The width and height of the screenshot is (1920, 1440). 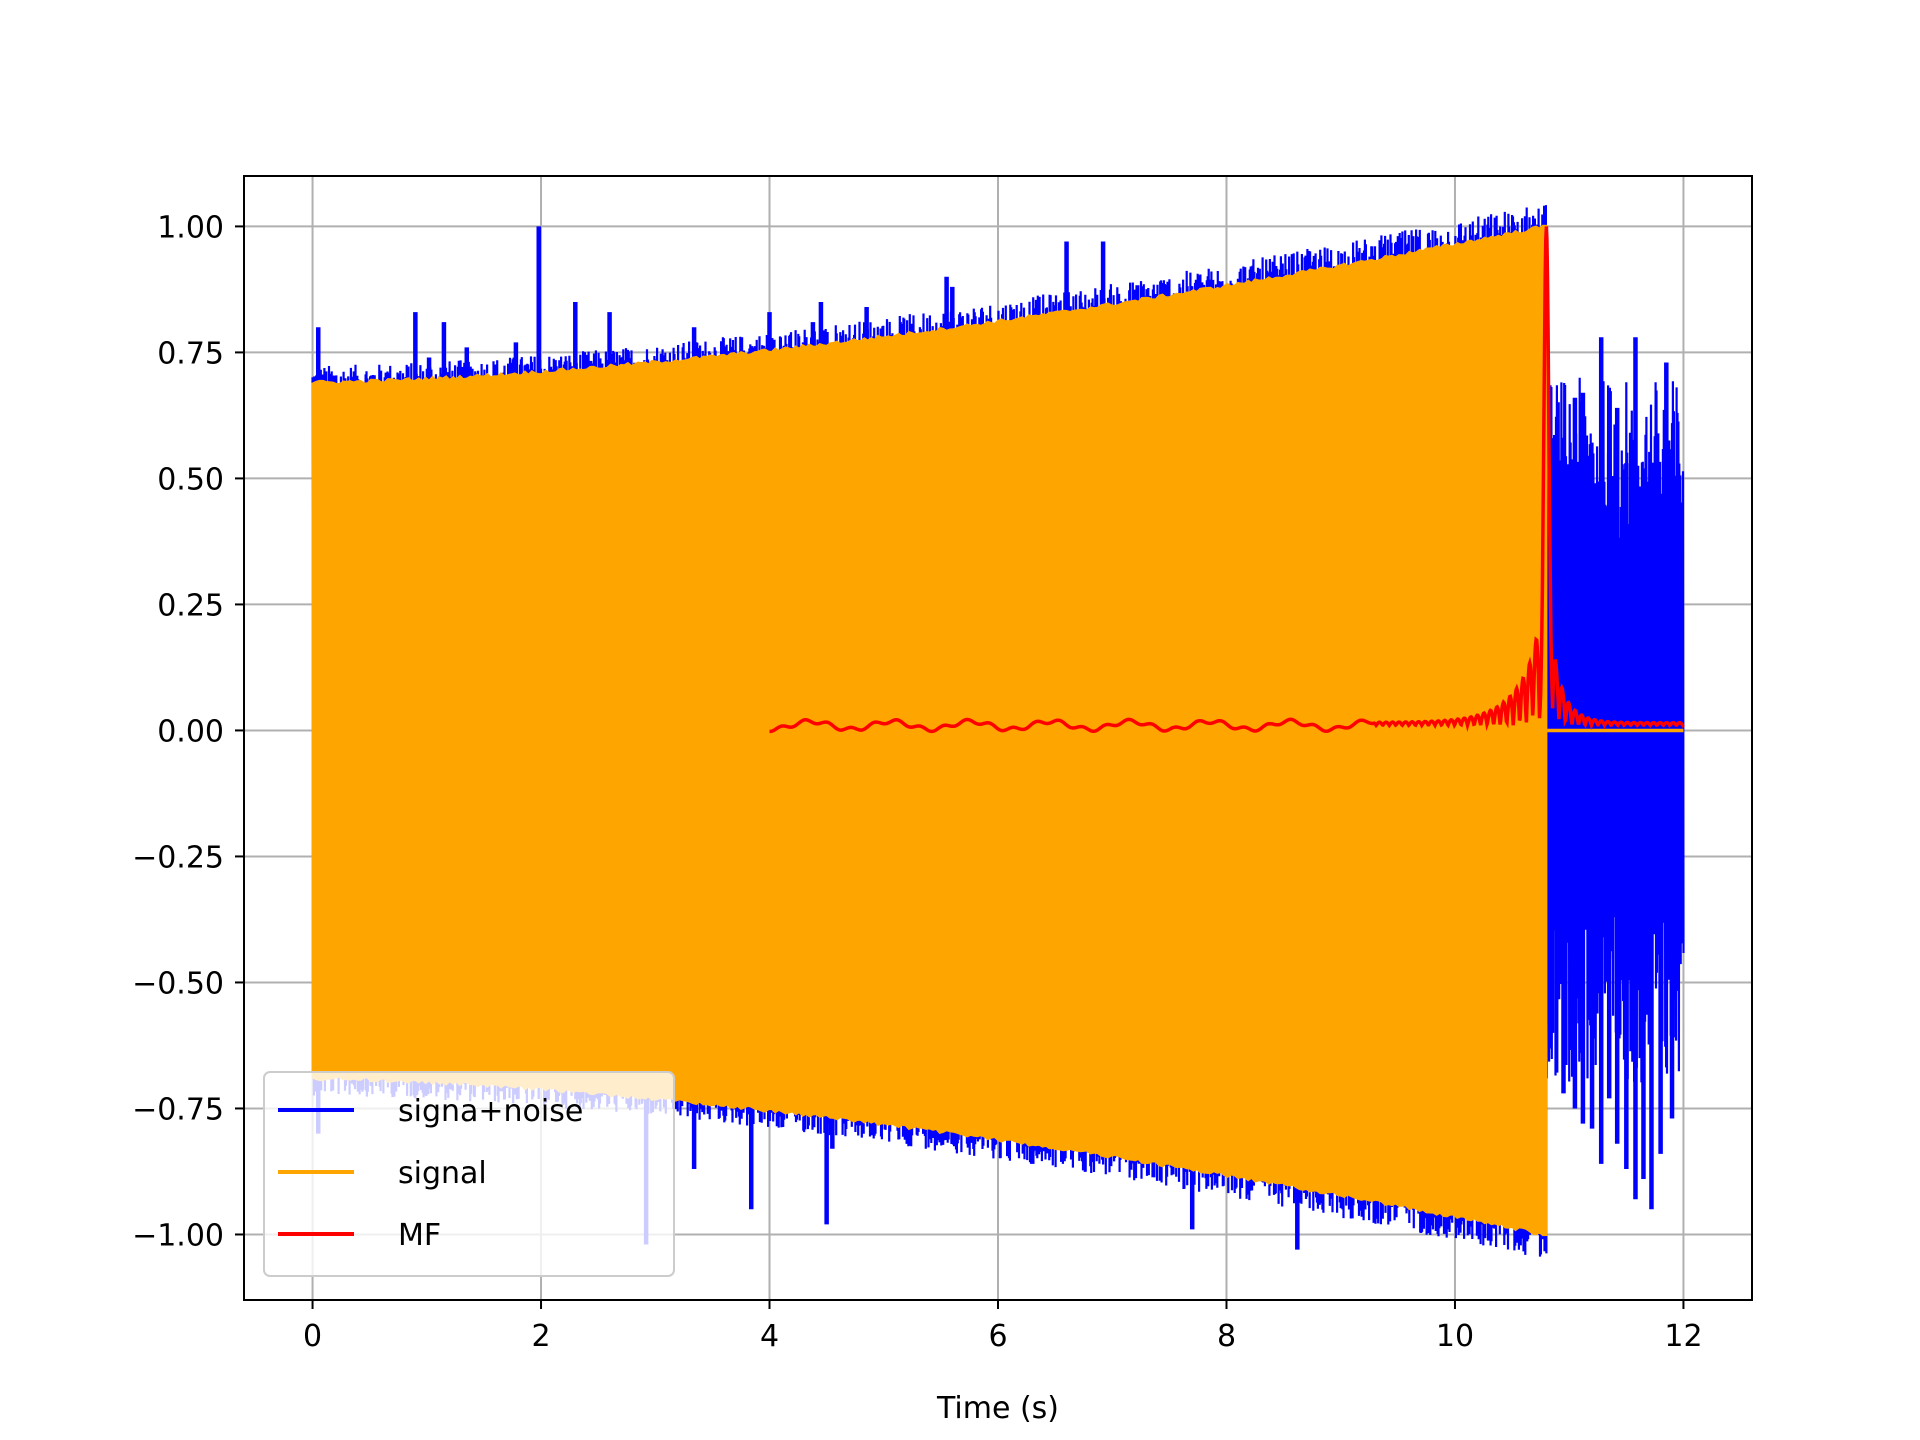 I want to click on legend-label: signa+noise, so click(x=490, y=1111).